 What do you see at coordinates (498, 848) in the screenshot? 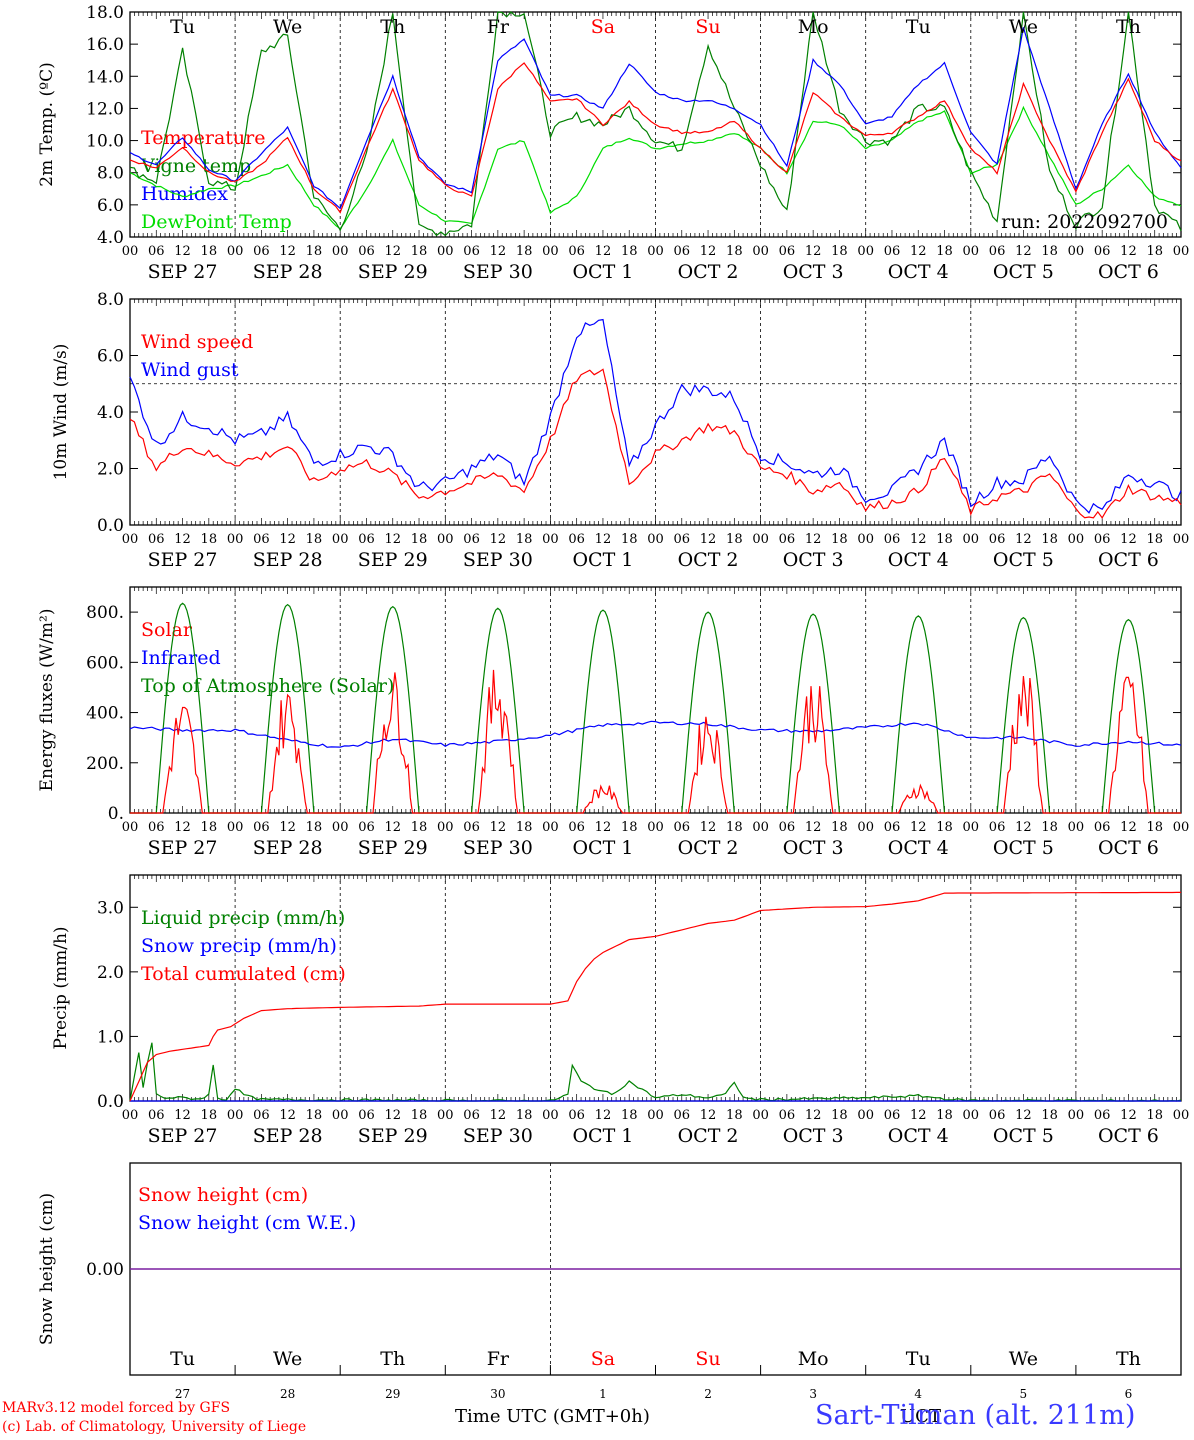
I see `date-label: SEP 30` at bounding box center [498, 848].